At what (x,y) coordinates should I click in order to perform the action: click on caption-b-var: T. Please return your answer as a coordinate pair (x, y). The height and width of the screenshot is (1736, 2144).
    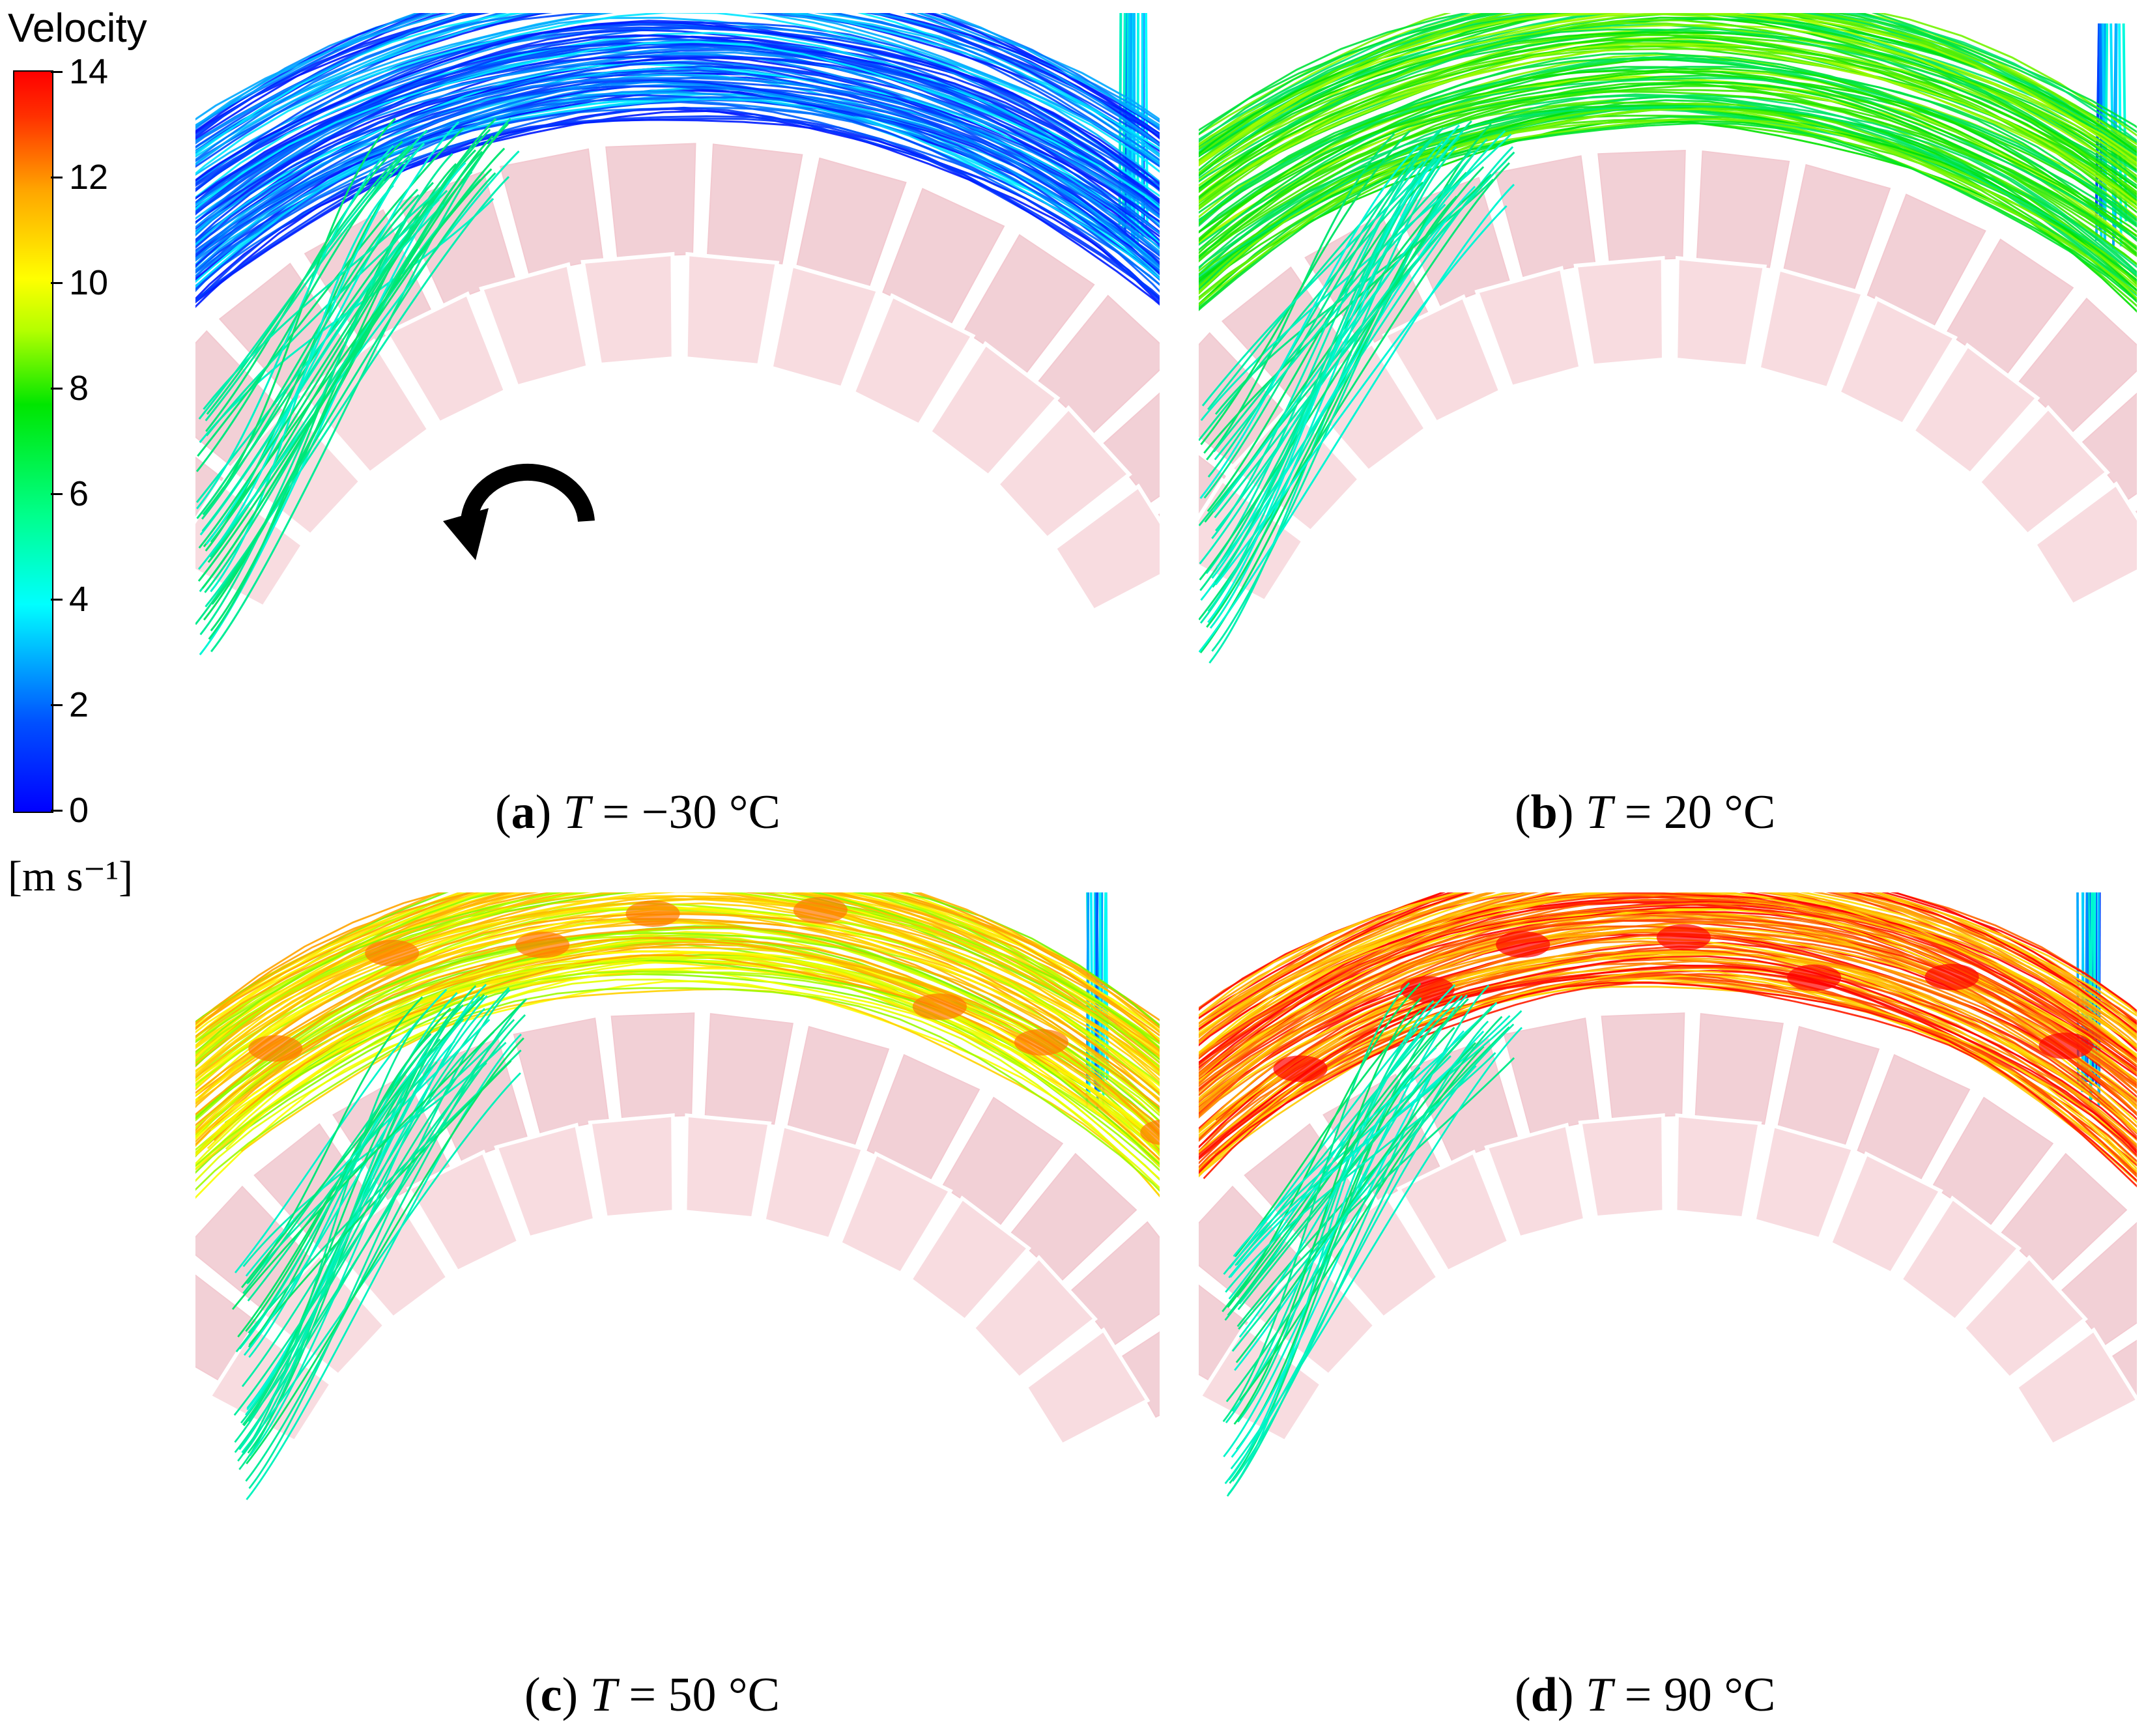
    Looking at the image, I should click on (1599, 812).